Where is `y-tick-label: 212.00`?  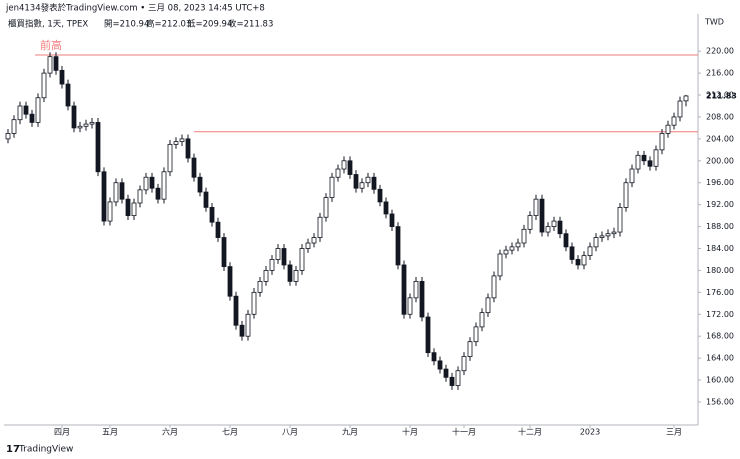
y-tick-label: 212.00 is located at coordinates (720, 95).